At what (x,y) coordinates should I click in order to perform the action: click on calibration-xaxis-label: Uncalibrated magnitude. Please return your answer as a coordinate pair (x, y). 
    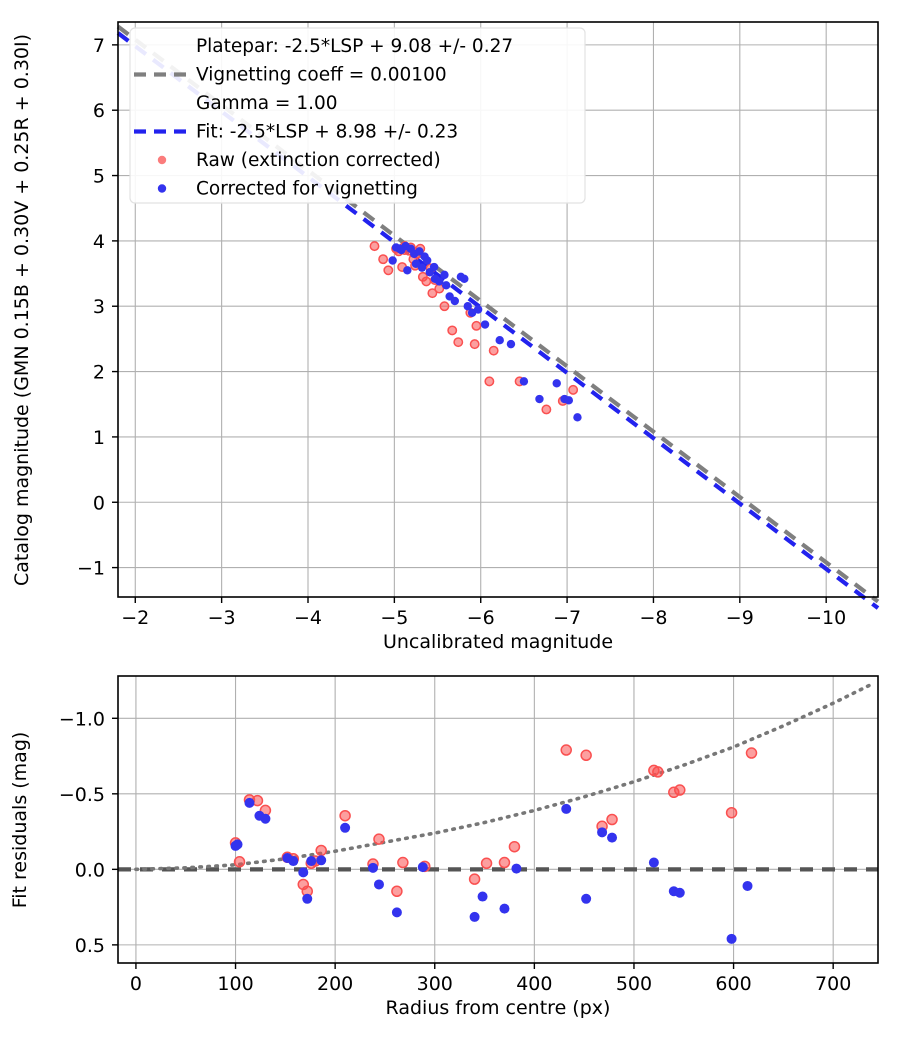
    Looking at the image, I should click on (498, 642).